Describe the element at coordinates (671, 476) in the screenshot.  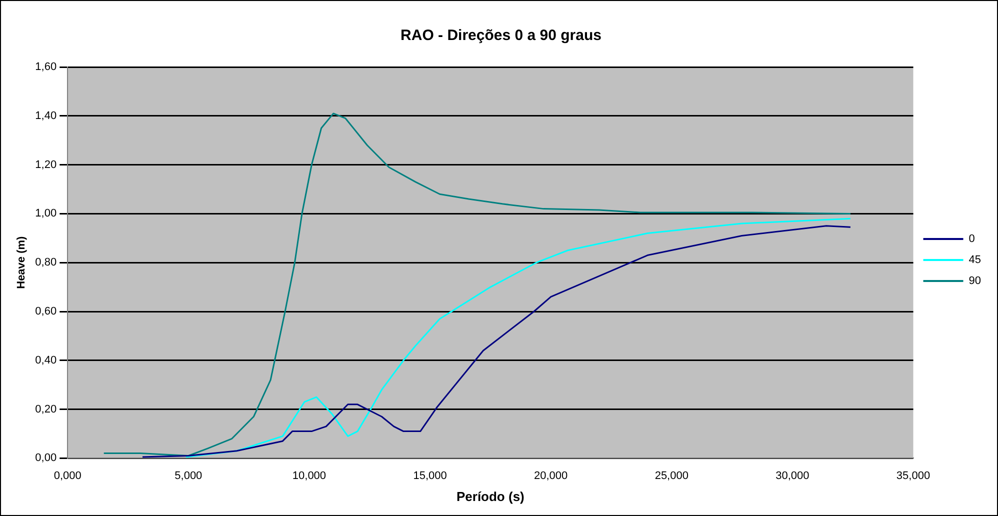
I see `x-tick-label: 25,000` at that location.